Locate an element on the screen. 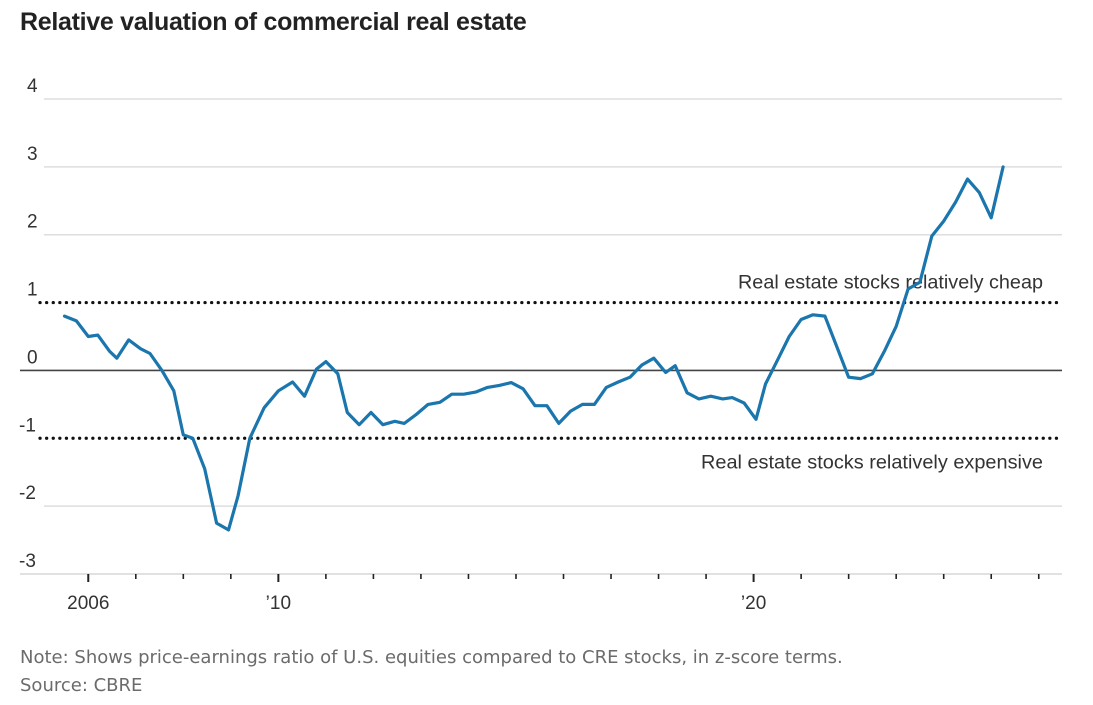  y-tick-label: 3 is located at coordinates (32, 154).